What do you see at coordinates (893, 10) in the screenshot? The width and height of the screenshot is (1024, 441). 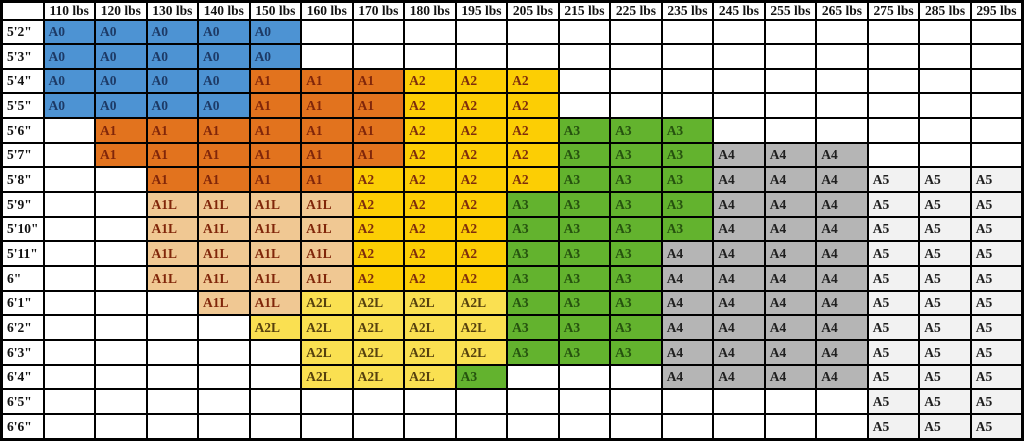 I see `weight-column-header: 275 lbs` at bounding box center [893, 10].